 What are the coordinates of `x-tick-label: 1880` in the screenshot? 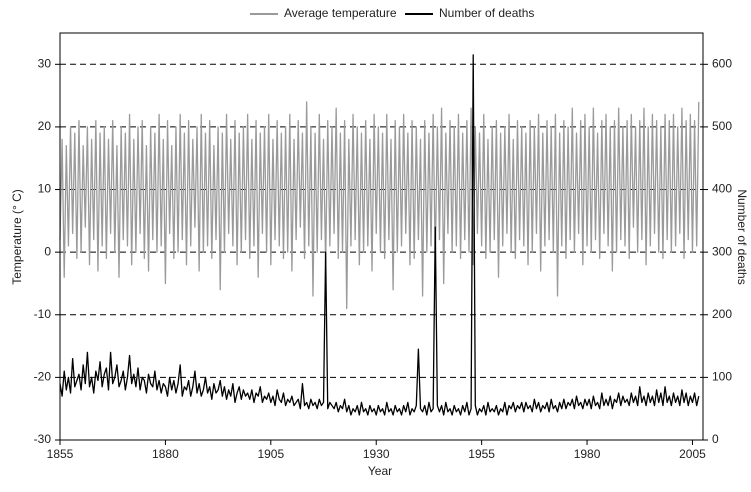 It's located at (165, 454).